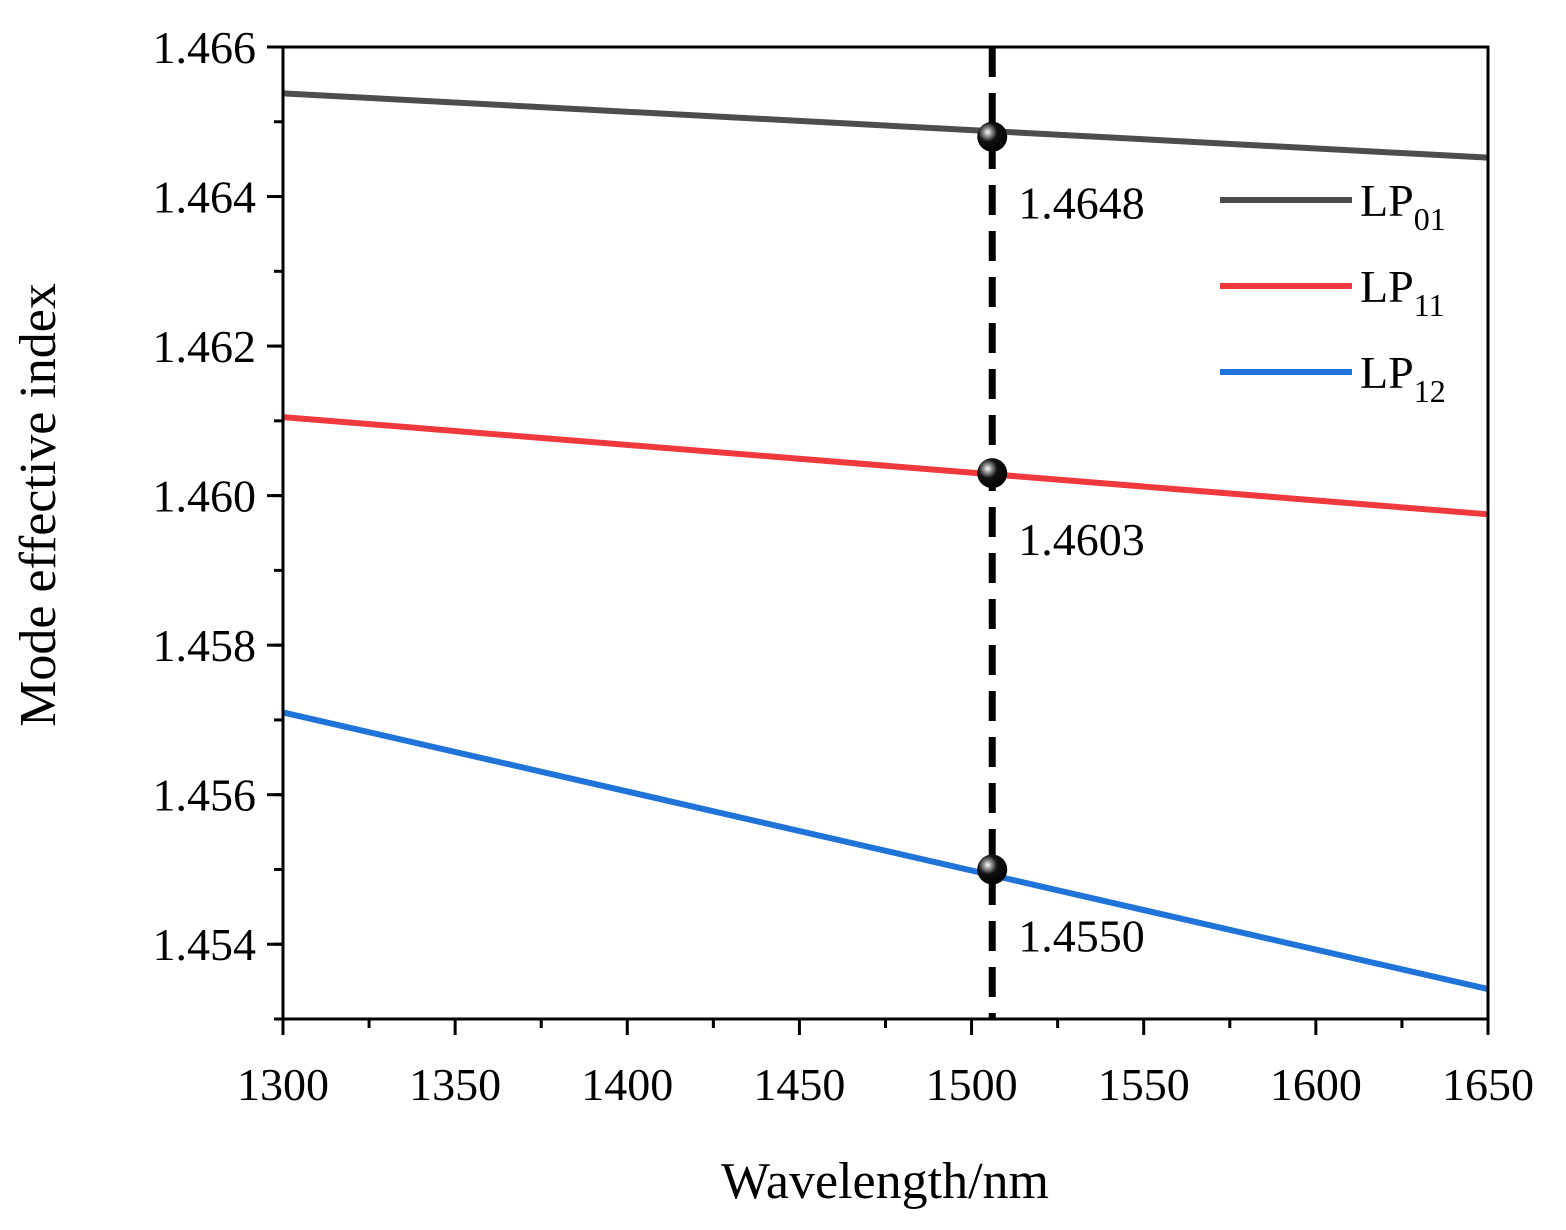 The height and width of the screenshot is (1230, 1566). I want to click on y-tick-label: 1.456, so click(205, 795).